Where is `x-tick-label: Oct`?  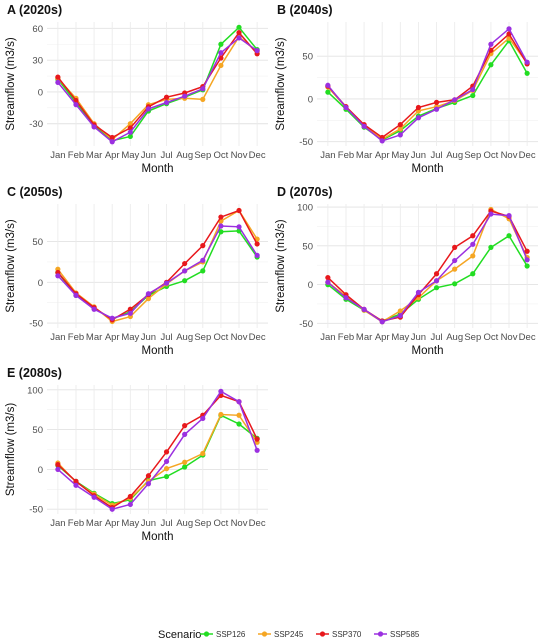
x-tick-label: Oct is located at coordinates (491, 337).